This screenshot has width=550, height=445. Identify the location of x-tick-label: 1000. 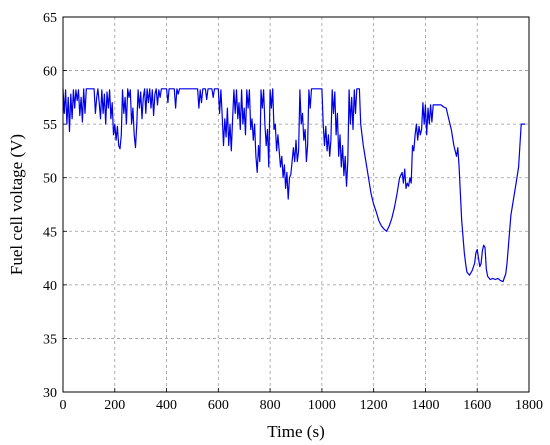
(322, 405).